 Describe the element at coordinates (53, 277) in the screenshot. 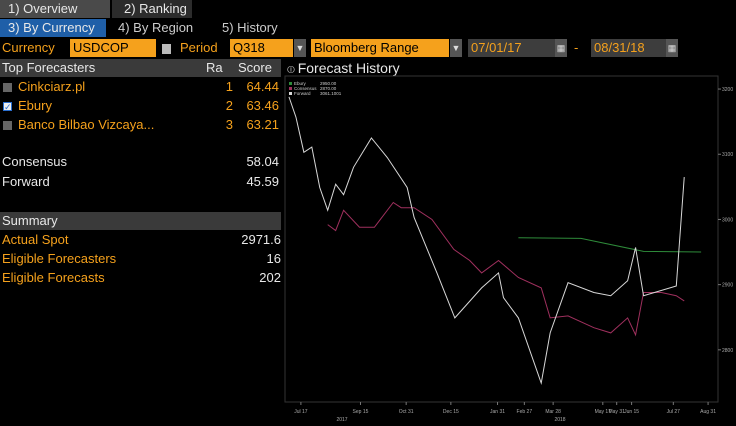

I see `summary-label: Eligible Forecasts` at that location.